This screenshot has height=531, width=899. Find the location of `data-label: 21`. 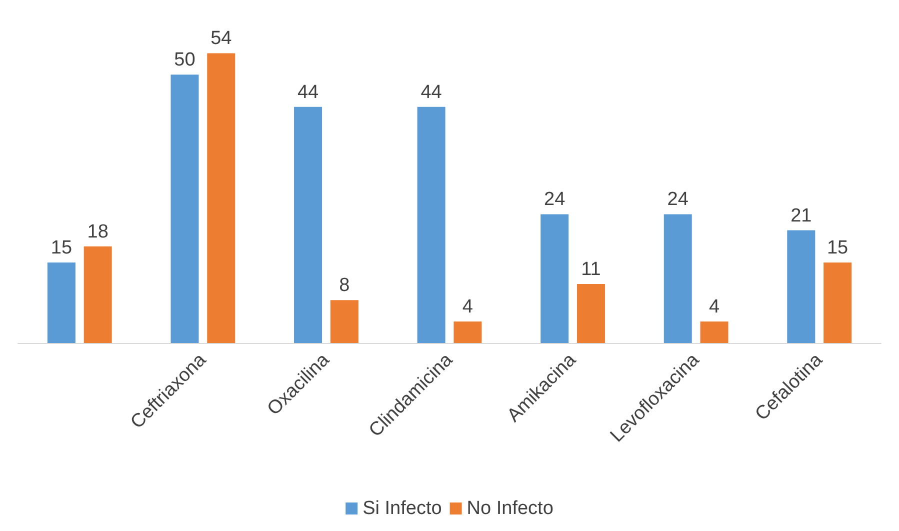

data-label: 21 is located at coordinates (801, 215).